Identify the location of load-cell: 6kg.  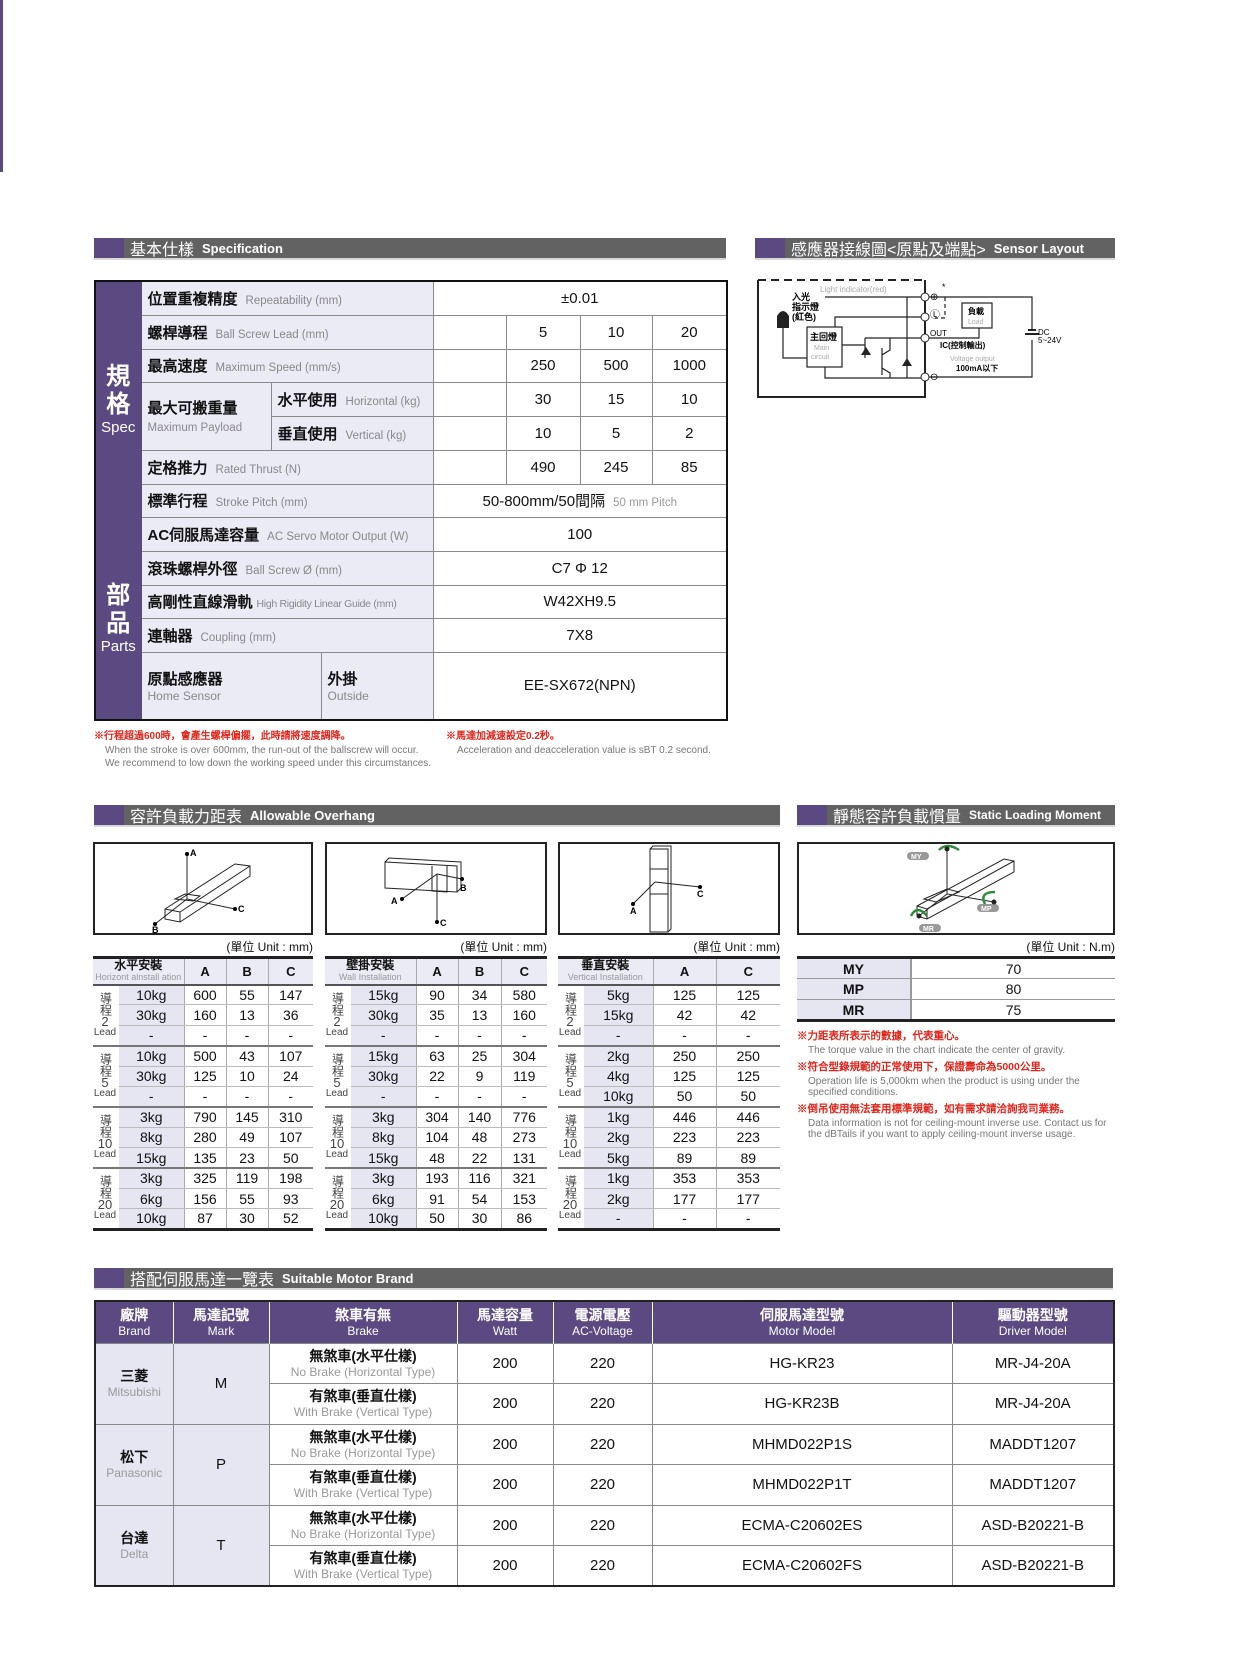
(150, 1199).